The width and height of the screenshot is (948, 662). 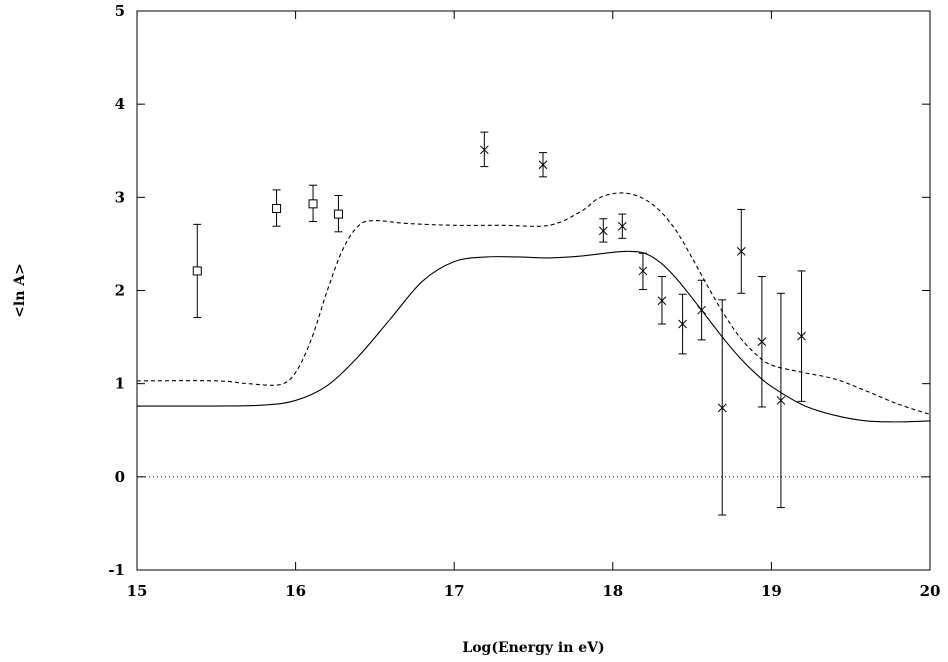 What do you see at coordinates (20, 290) in the screenshot?
I see `y-axis-label: <ln A>` at bounding box center [20, 290].